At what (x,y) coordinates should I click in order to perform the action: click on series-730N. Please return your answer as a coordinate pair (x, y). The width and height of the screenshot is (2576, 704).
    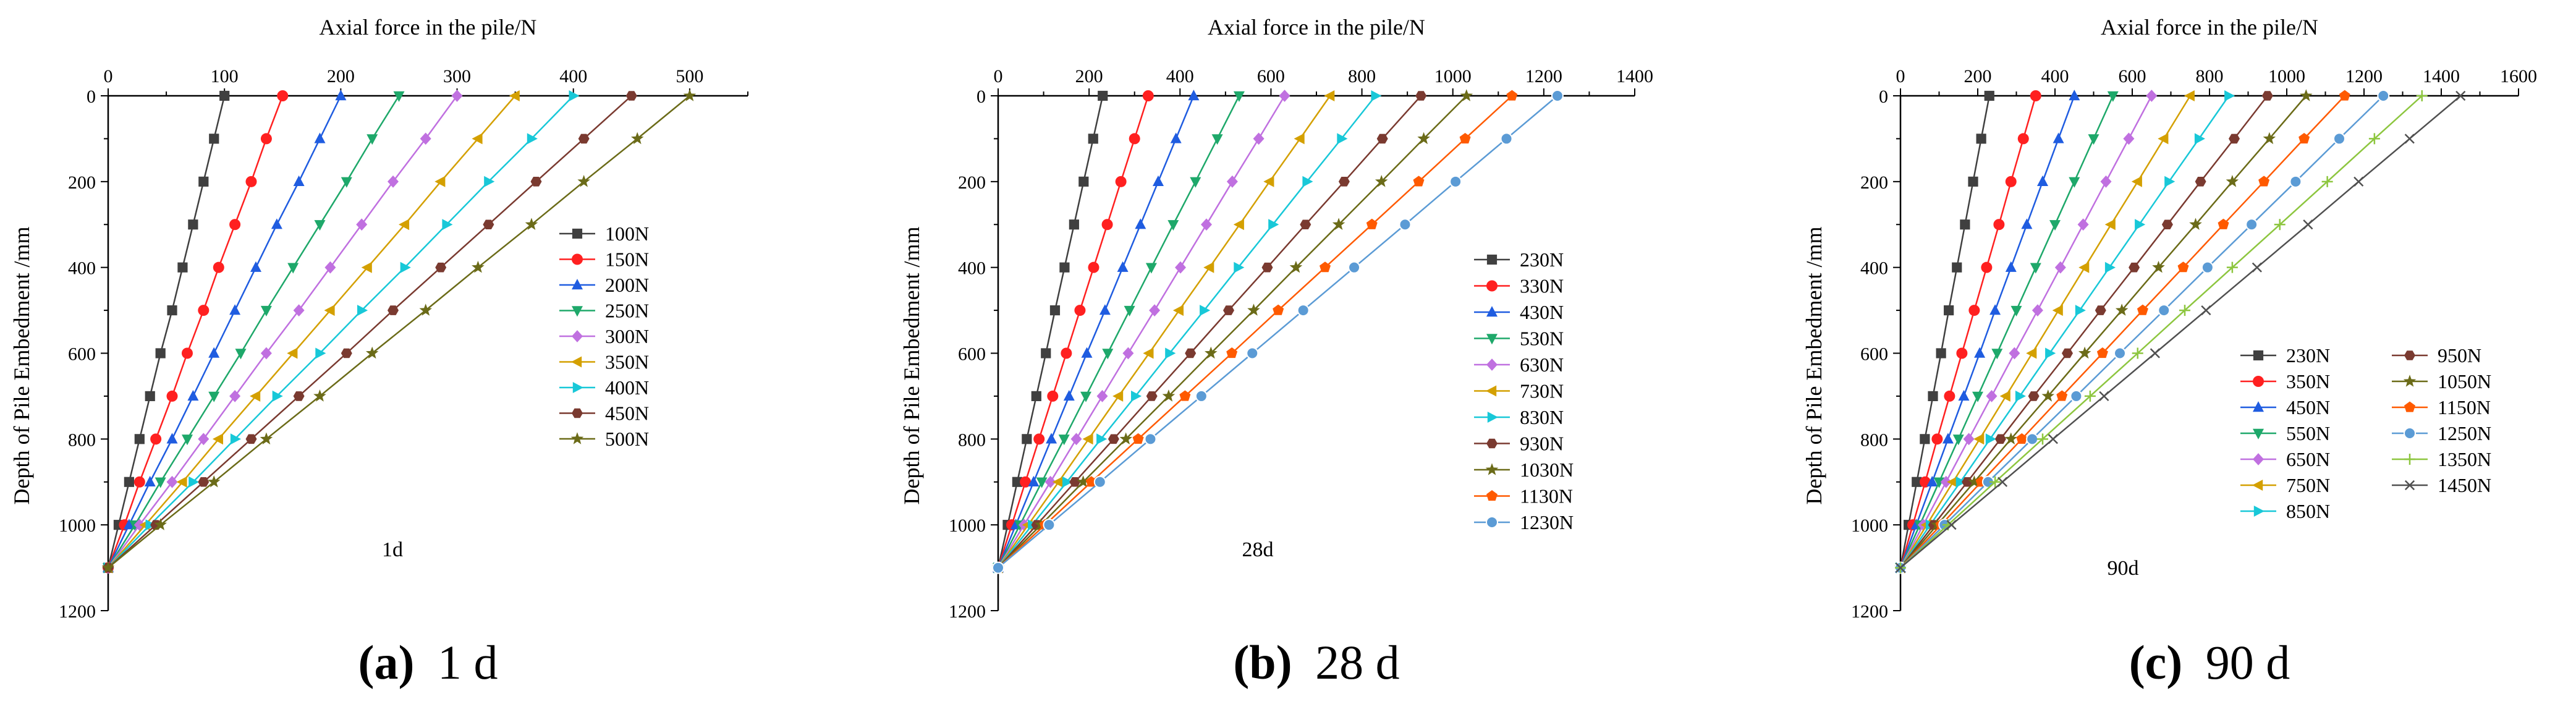
    Looking at the image, I should click on (1163, 332).